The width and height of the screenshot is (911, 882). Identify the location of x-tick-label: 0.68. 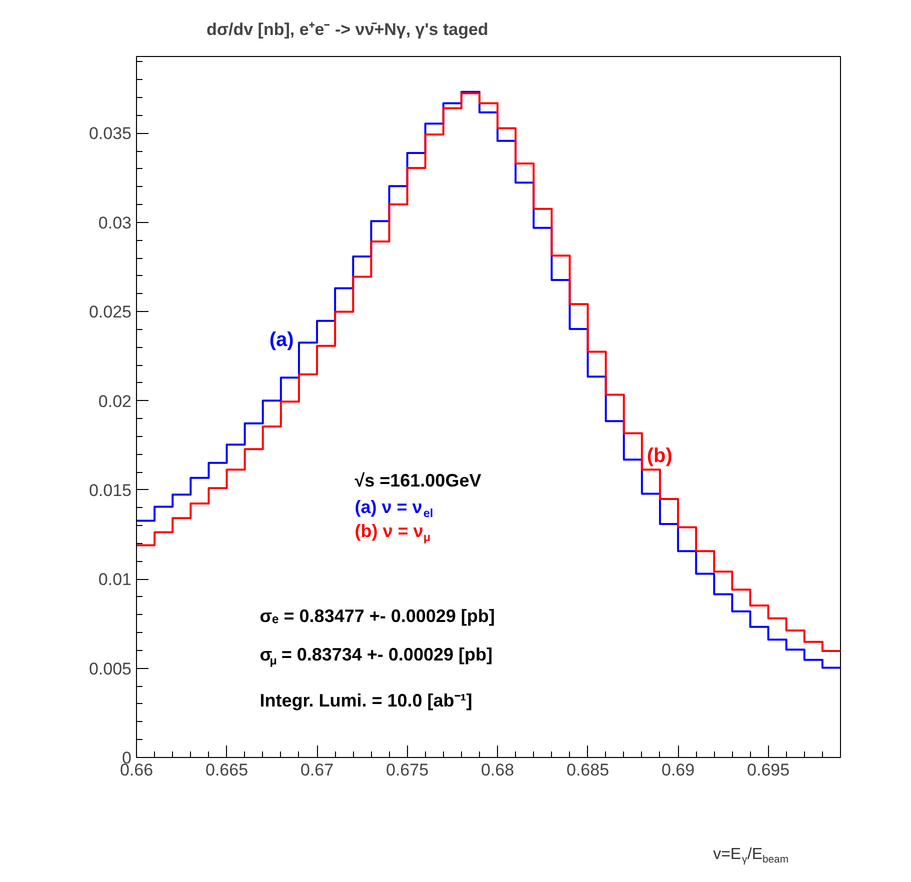
(497, 770).